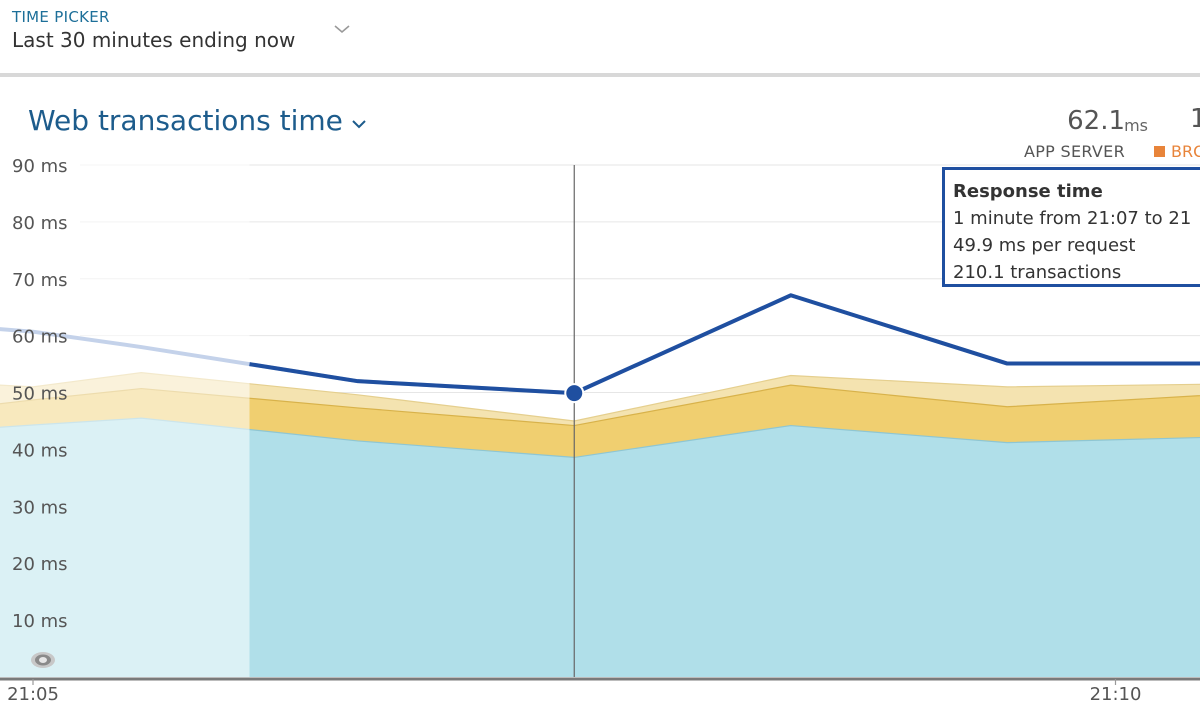 The image size is (1200, 707). Describe the element at coordinates (40, 280) in the screenshot. I see `y-tick-label: 70 ms` at that location.